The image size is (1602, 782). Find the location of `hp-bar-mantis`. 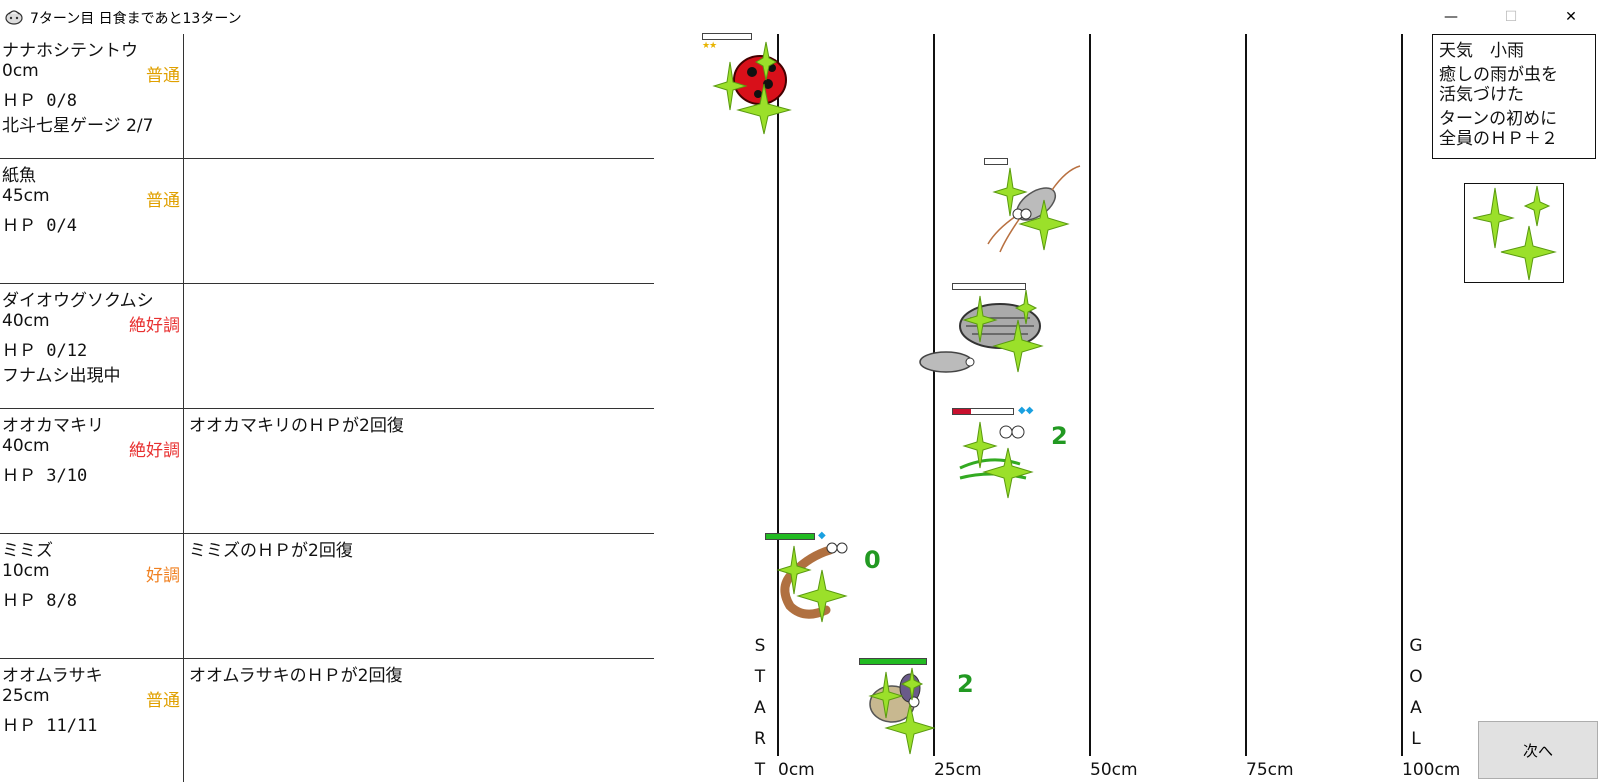

hp-bar-mantis is located at coordinates (983, 411).